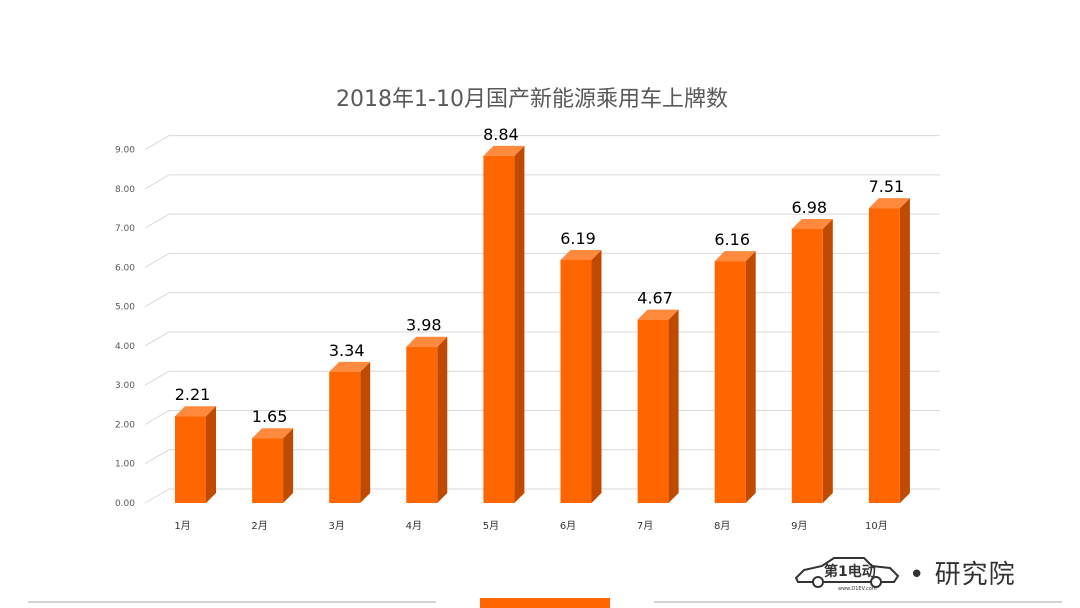  I want to click on data-label: 4.67, so click(655, 298).